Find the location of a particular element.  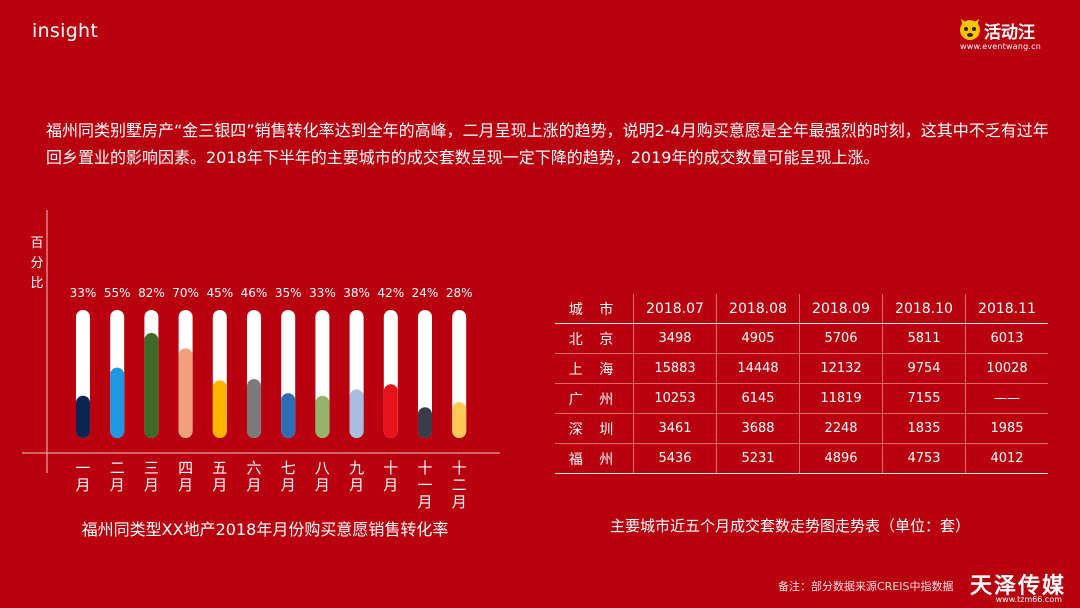

table-header-cell: 2018.09 is located at coordinates (841, 309).